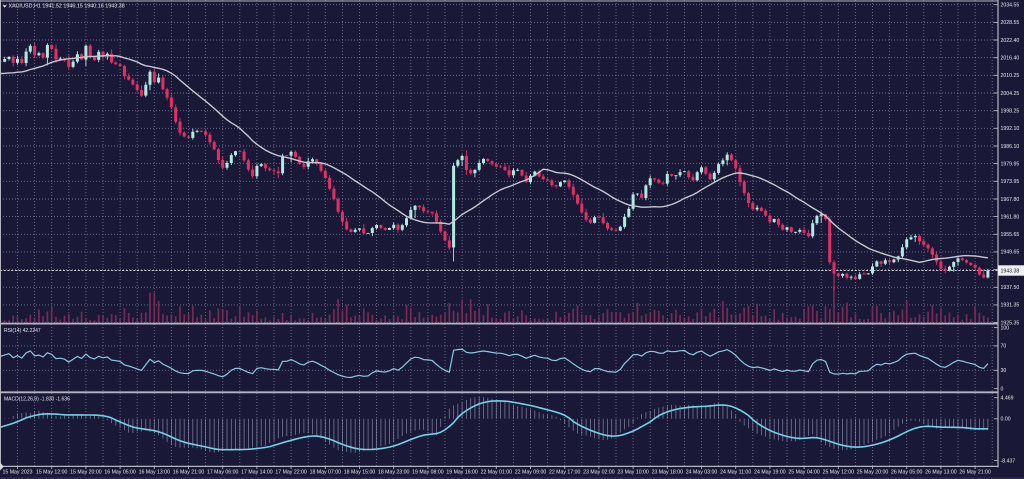 This screenshot has height=479, width=1024. Describe the element at coordinates (257, 473) in the screenshot. I see `svg-text: 17 May 14:00` at that location.